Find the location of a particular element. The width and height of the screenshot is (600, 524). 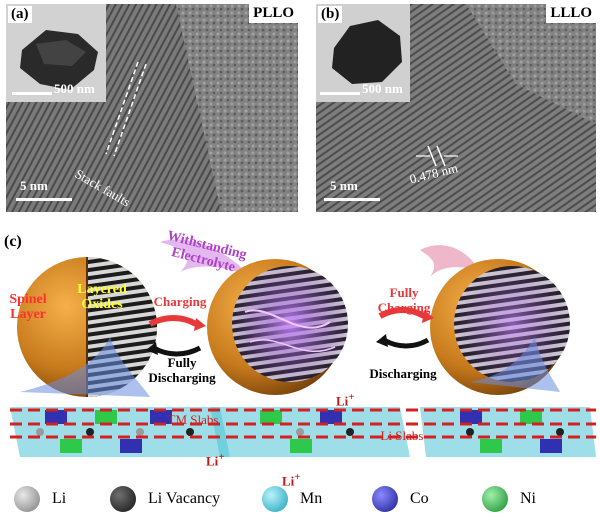

fully-discharging-label: Fully Discharging is located at coordinates (182, 370).